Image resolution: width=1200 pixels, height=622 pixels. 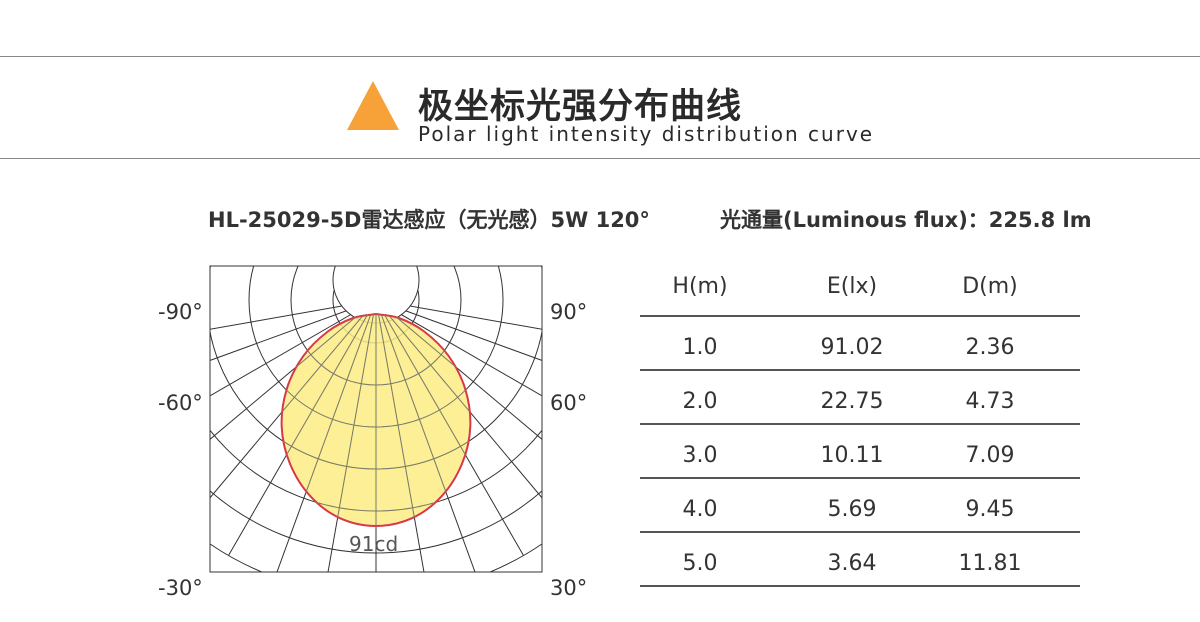 I want to click on table-cell: 91.02, so click(x=852, y=347).